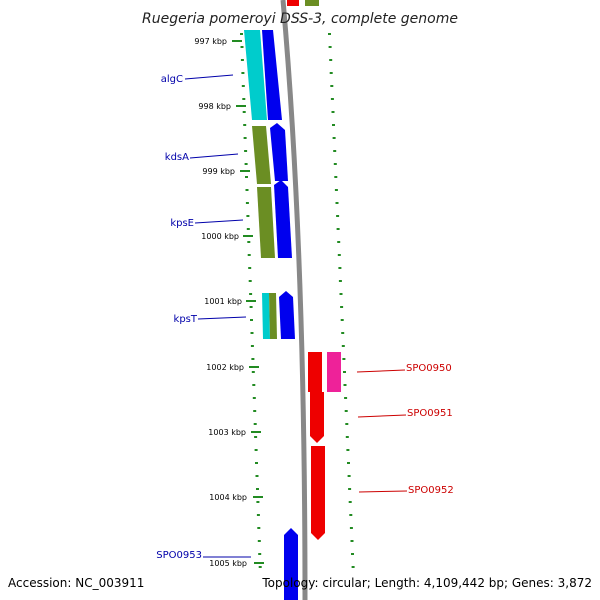  What do you see at coordinates (179, 555) in the screenshot?
I see `gene-label-spo0953: SPO0953` at bounding box center [179, 555].